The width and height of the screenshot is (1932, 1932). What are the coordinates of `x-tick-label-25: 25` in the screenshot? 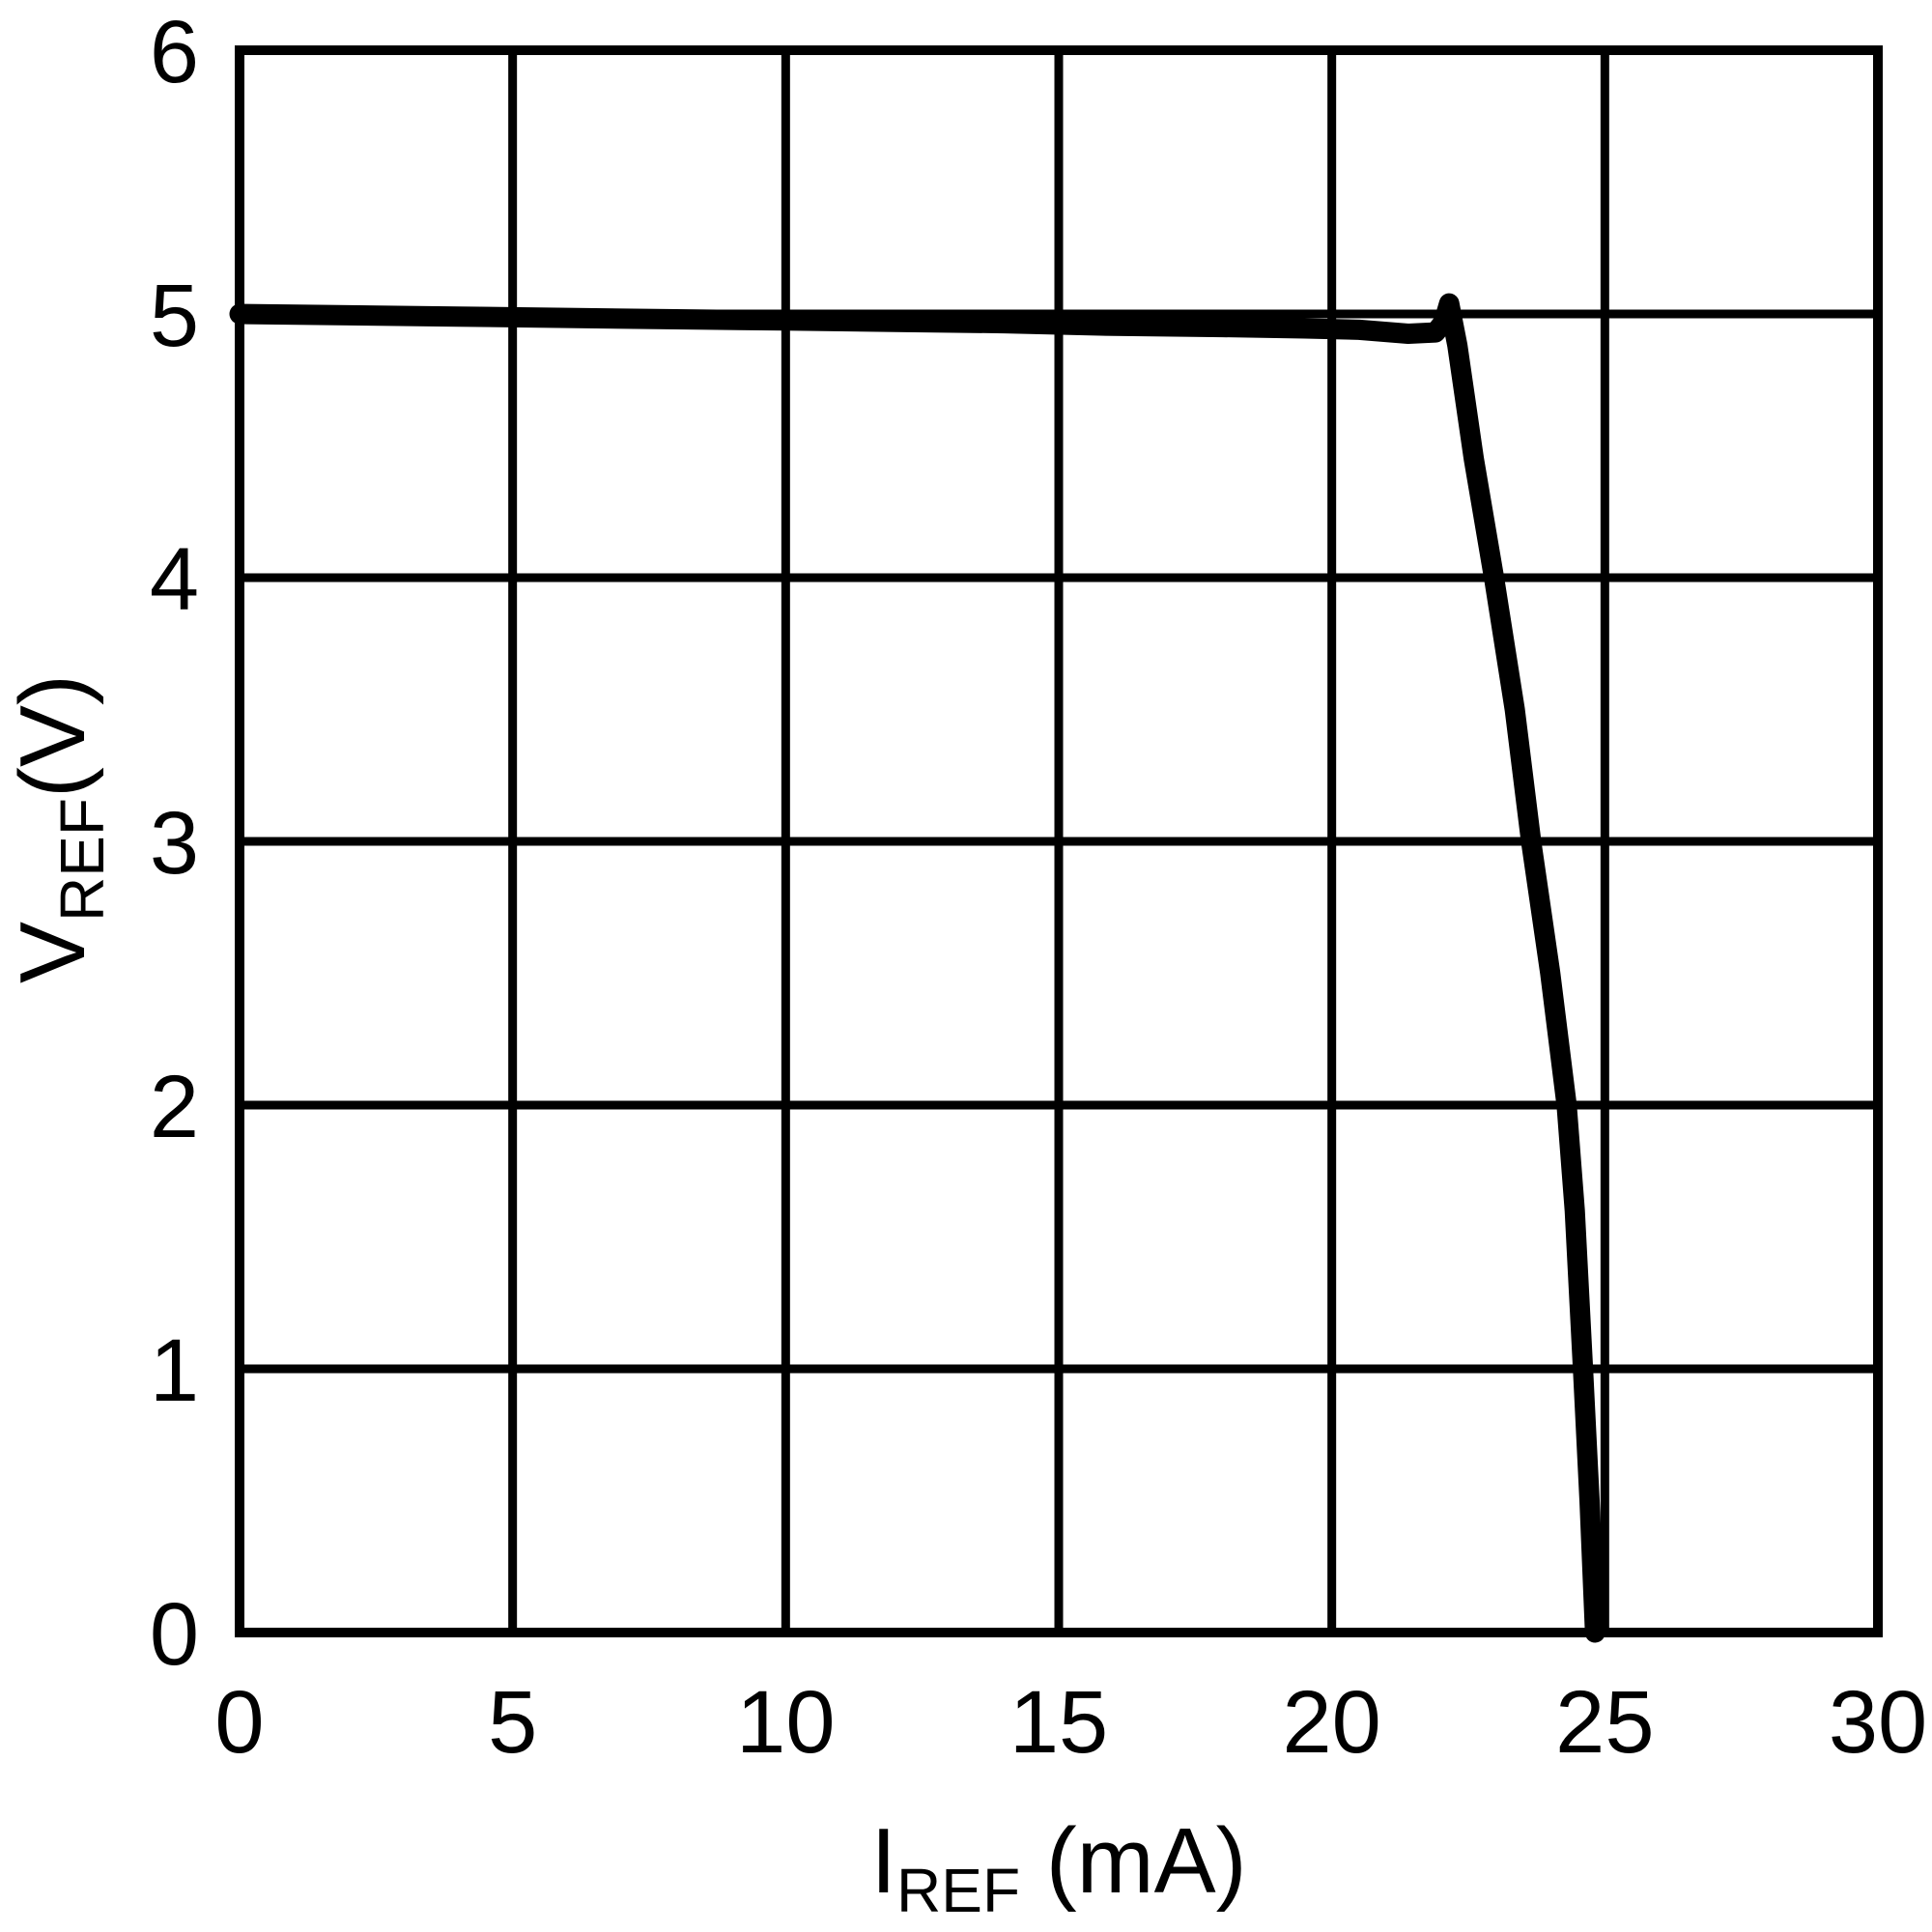 It's located at (1604, 1722).